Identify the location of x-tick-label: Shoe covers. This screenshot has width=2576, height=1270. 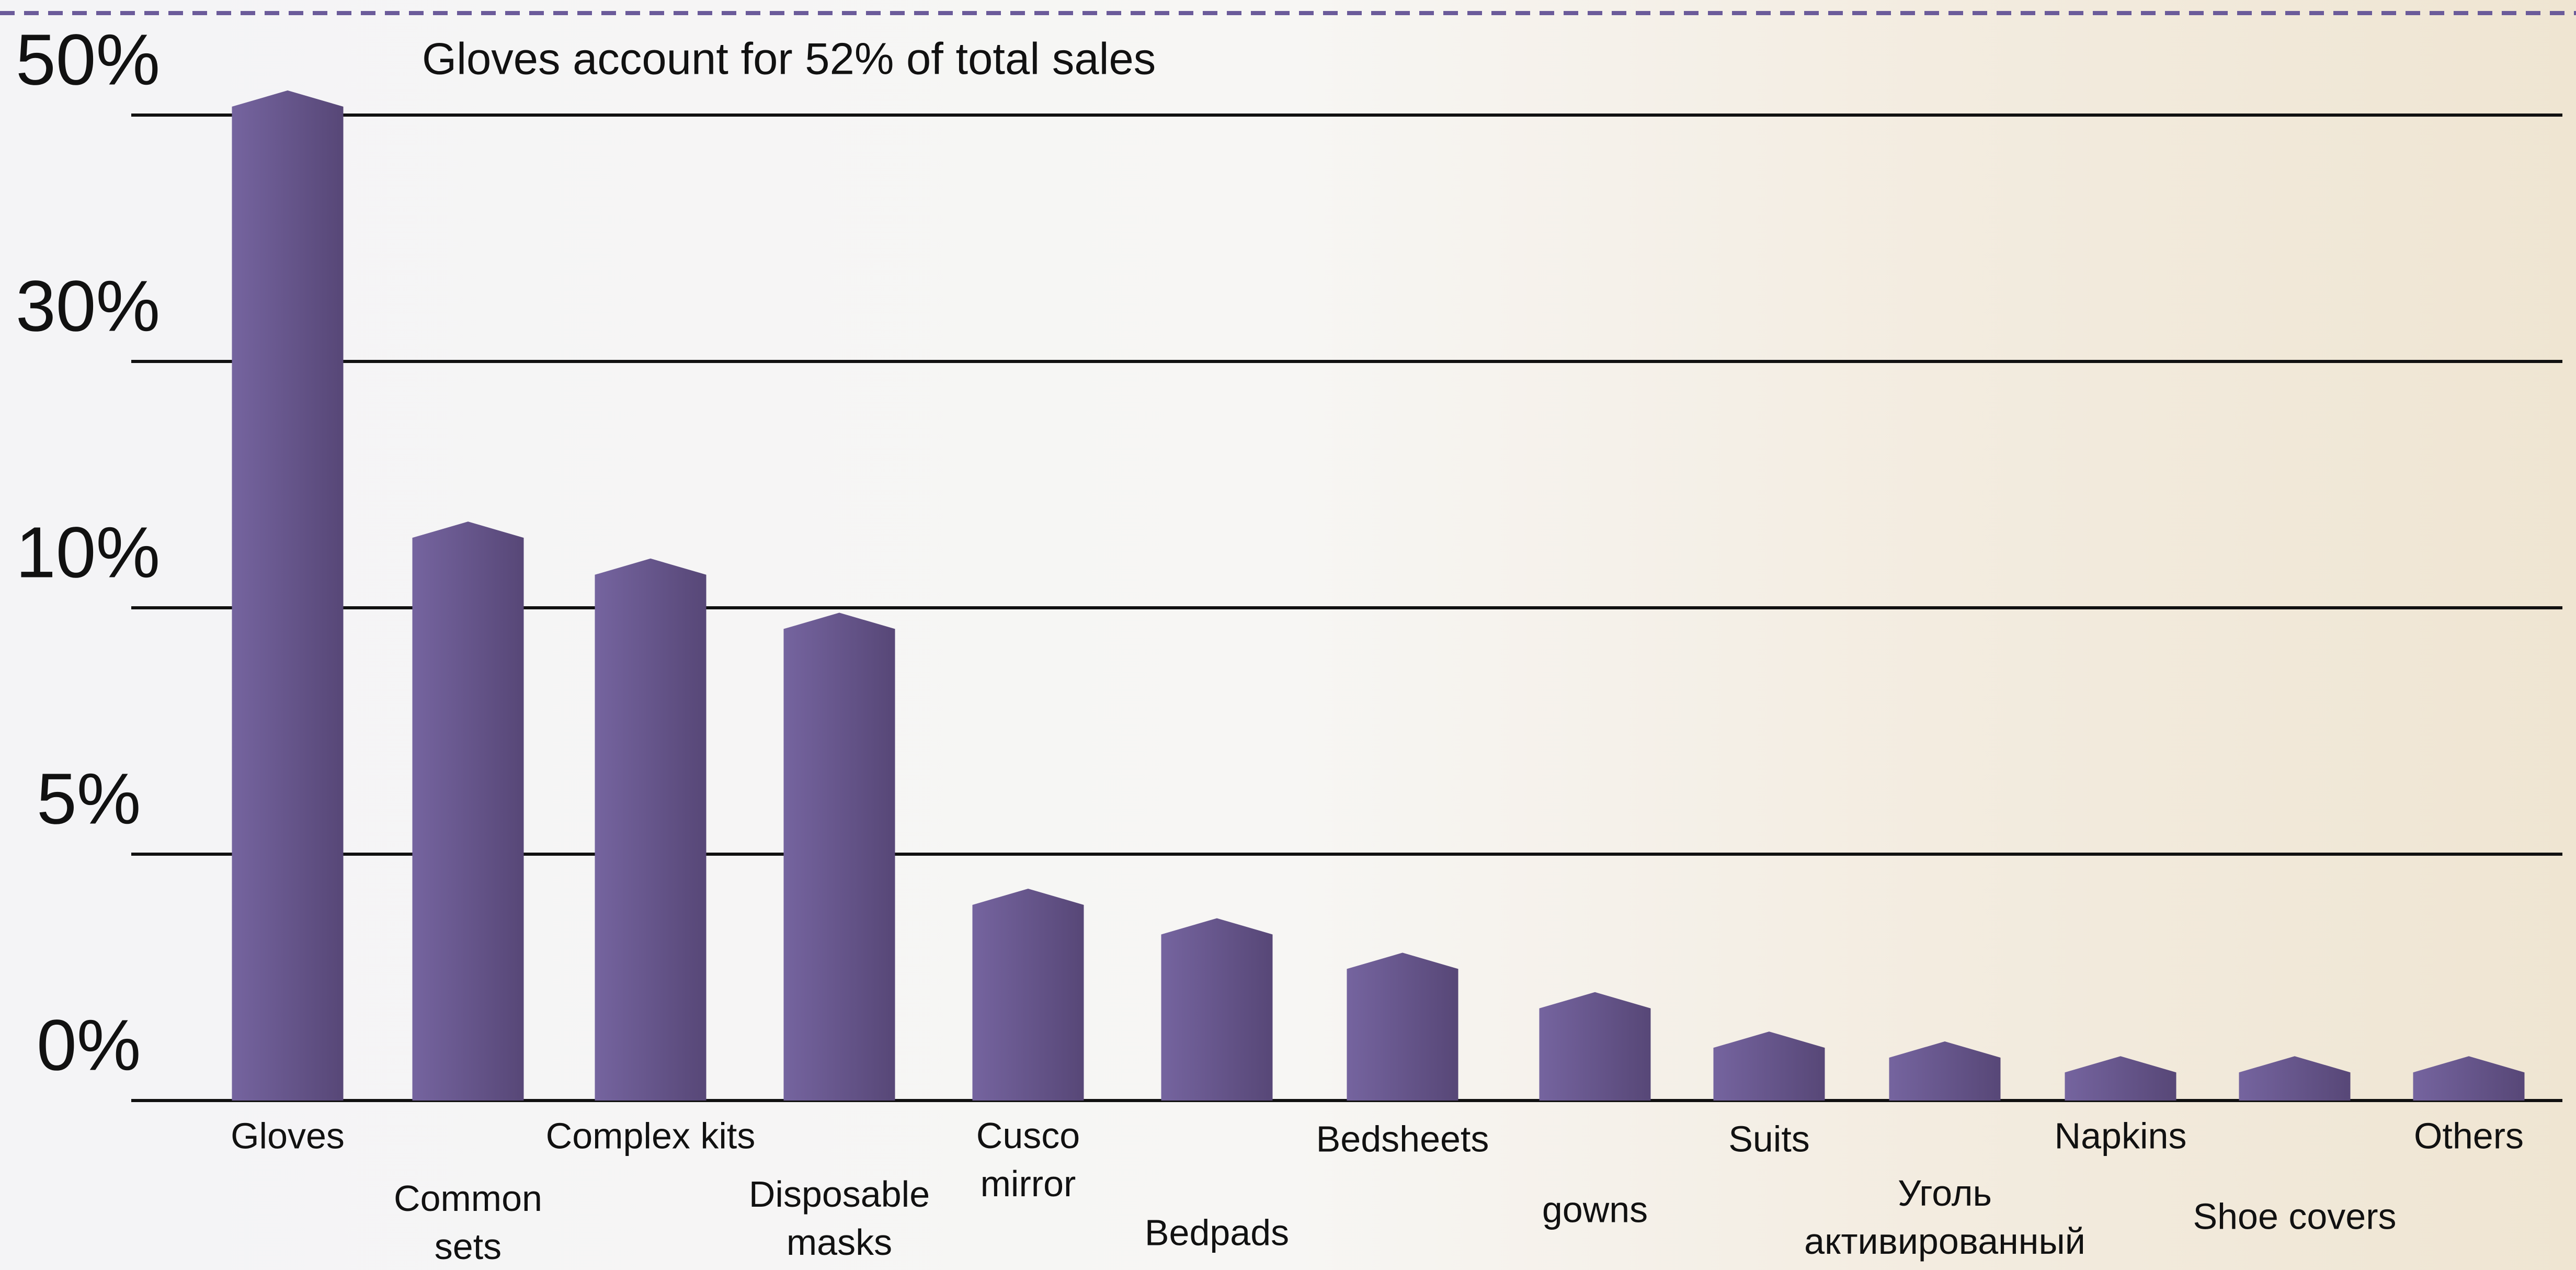
(2294, 1216).